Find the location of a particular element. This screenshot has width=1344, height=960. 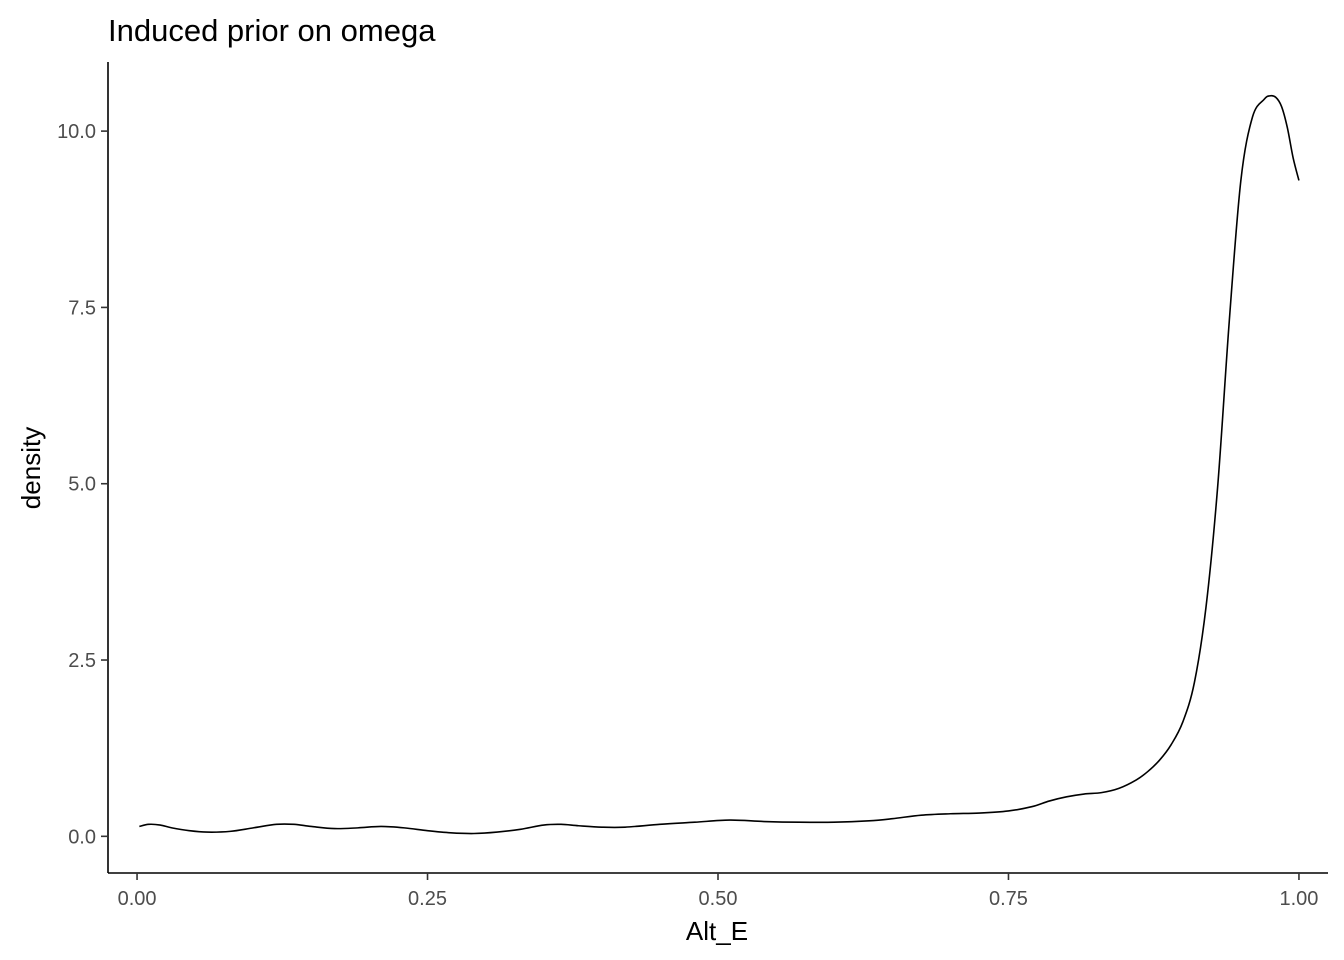

x-axis: 0.00 0.25 0.50 0.75 1.00 is located at coordinates (718, 891).